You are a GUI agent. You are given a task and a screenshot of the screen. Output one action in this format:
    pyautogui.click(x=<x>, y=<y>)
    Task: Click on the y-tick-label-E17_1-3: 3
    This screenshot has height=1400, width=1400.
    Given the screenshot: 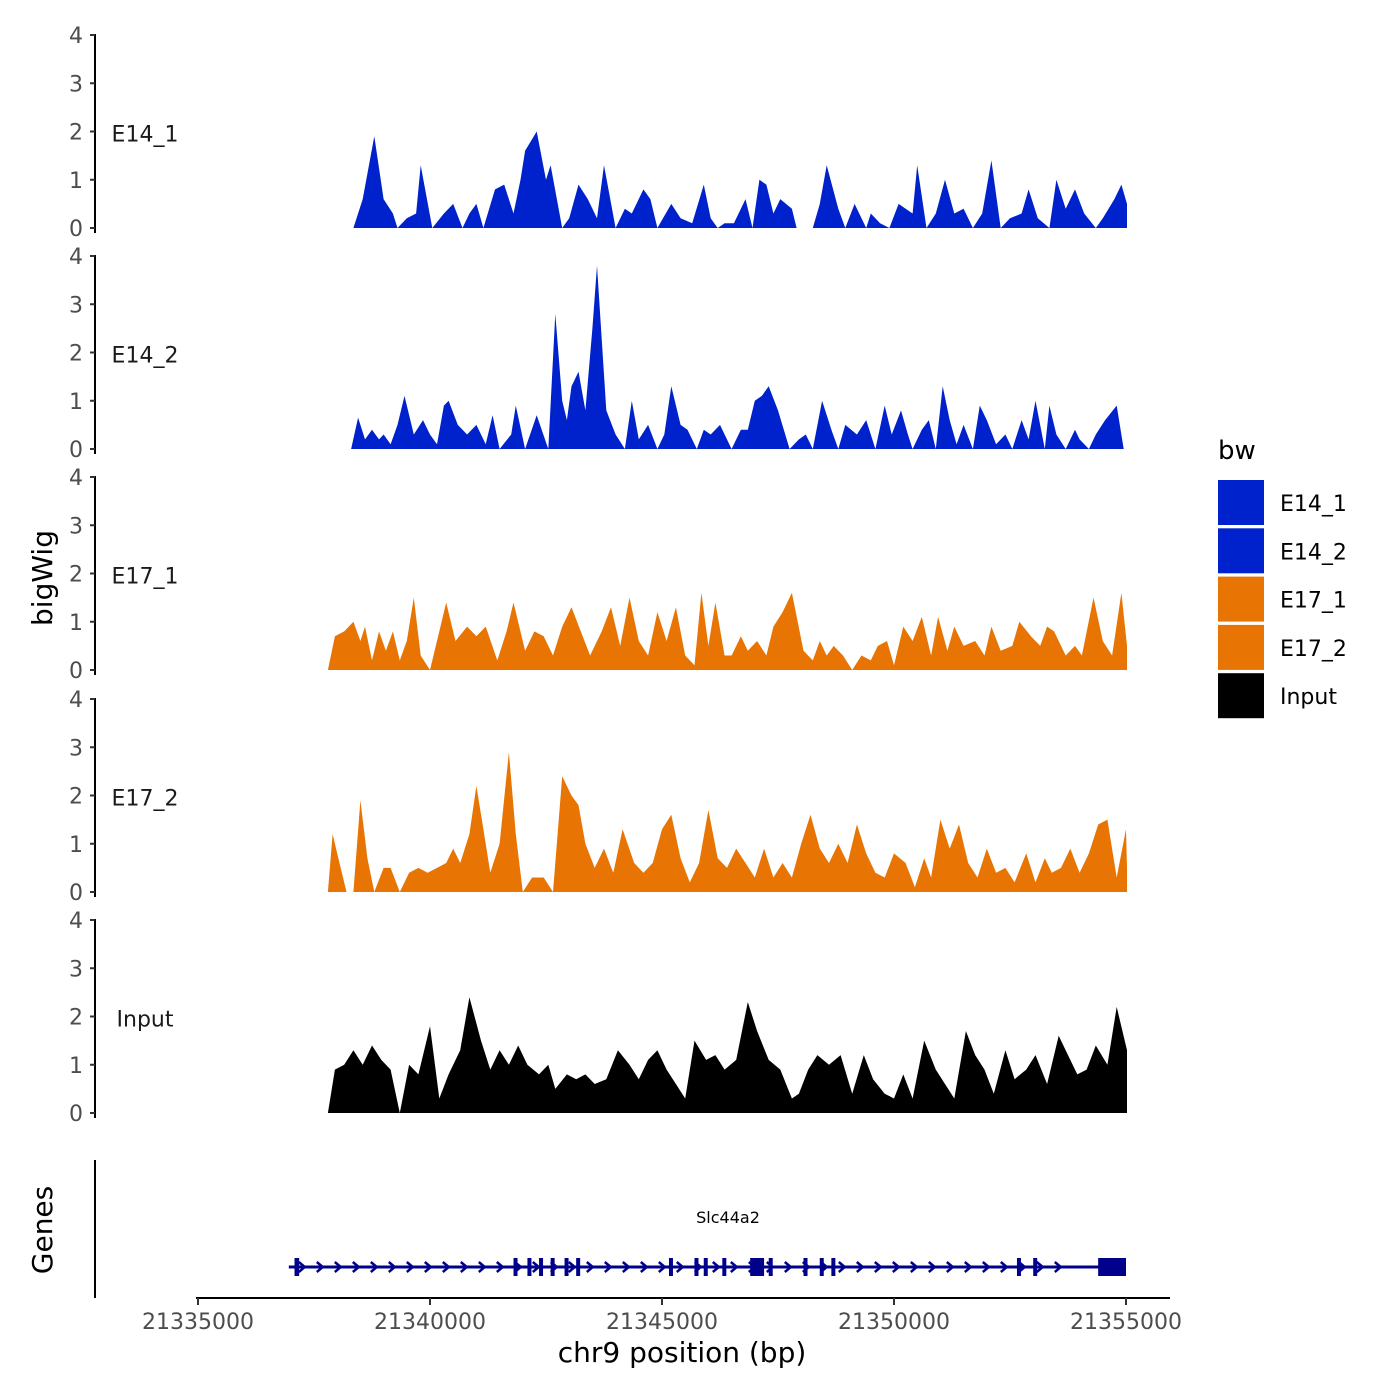 What is the action you would take?
    pyautogui.click(x=76, y=526)
    